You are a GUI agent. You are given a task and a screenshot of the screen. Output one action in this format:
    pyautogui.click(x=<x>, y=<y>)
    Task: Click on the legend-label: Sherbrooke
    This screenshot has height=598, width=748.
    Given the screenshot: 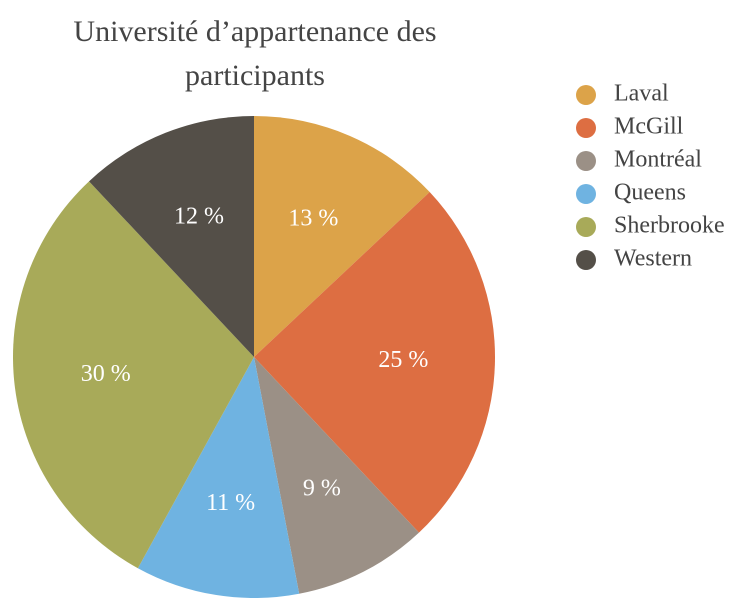 What is the action you would take?
    pyautogui.click(x=669, y=226)
    